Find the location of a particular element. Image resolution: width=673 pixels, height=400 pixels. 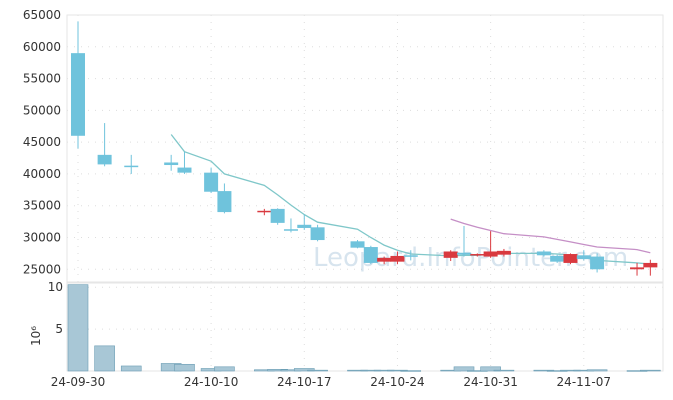

price-tick-label: 60000 is located at coordinates (42, 47).